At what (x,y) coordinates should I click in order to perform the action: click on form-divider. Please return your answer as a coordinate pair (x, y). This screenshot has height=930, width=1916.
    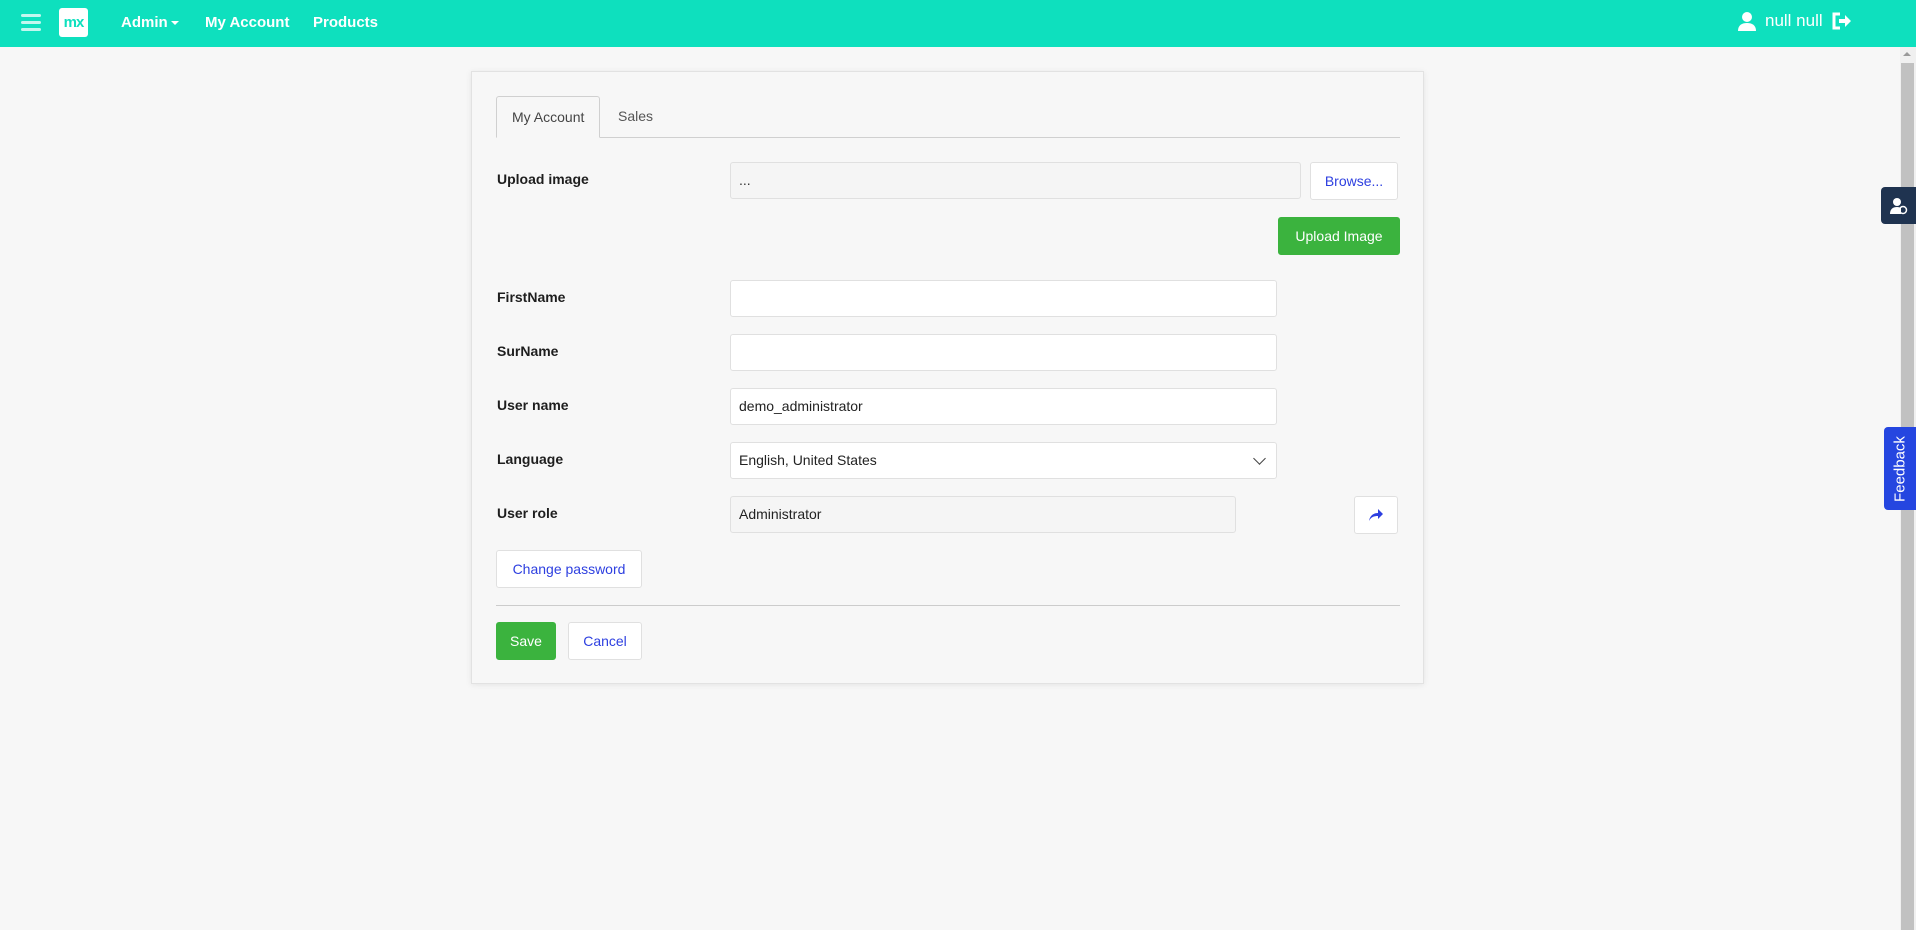
    Looking at the image, I should click on (948, 605).